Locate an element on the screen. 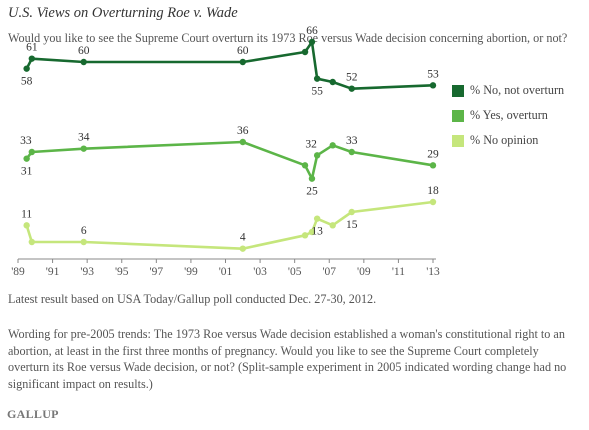  legend-item: % No, not overturn is located at coordinates (508, 90).